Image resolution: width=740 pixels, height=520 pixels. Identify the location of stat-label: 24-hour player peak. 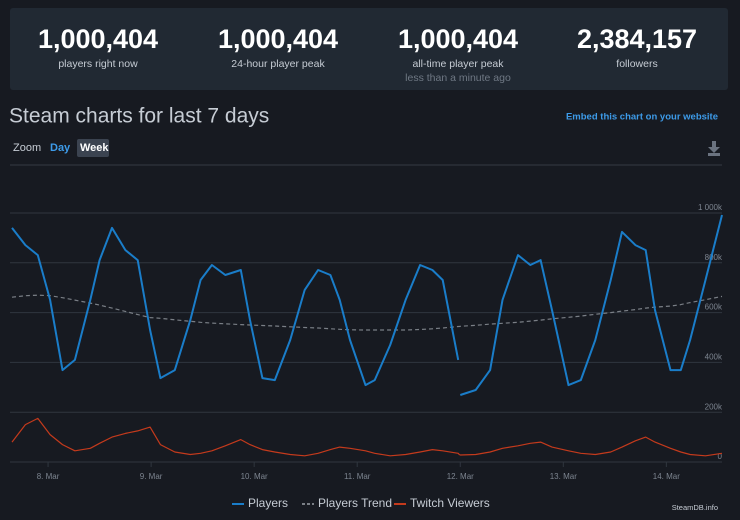
(278, 64).